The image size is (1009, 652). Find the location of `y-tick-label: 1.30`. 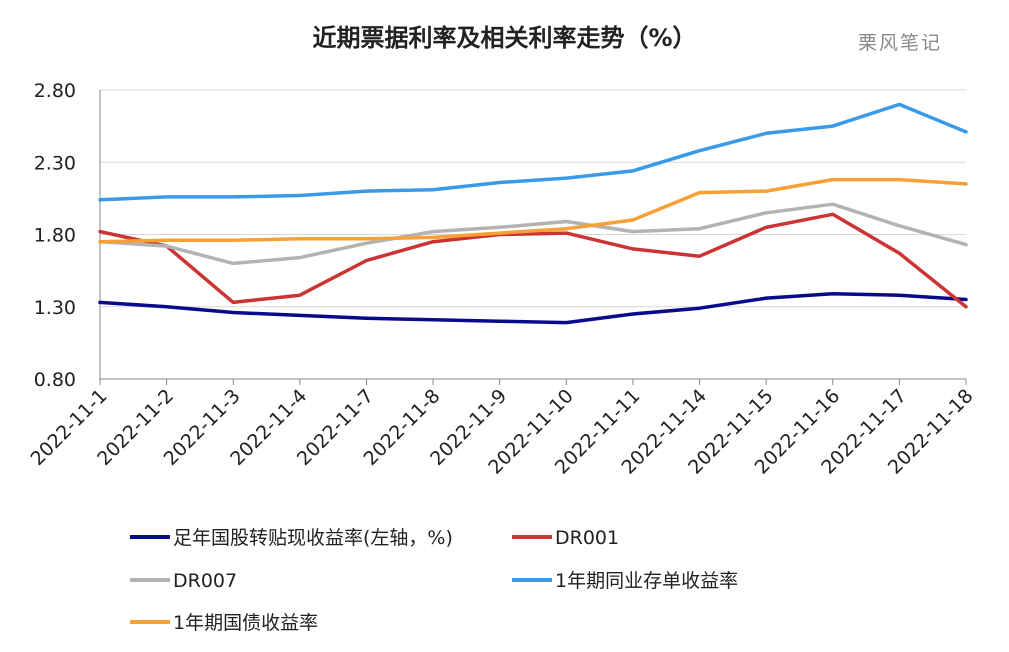

y-tick-label: 1.30 is located at coordinates (55, 308).